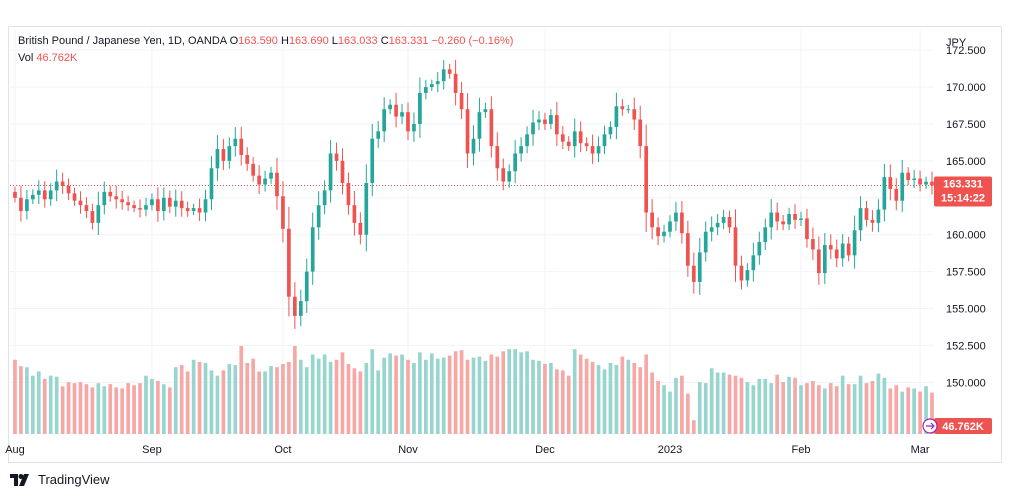  Describe the element at coordinates (122, 41) in the screenshot. I see `symbol-title: British Pound / Japanese Yen, 1D, OANDA` at that location.